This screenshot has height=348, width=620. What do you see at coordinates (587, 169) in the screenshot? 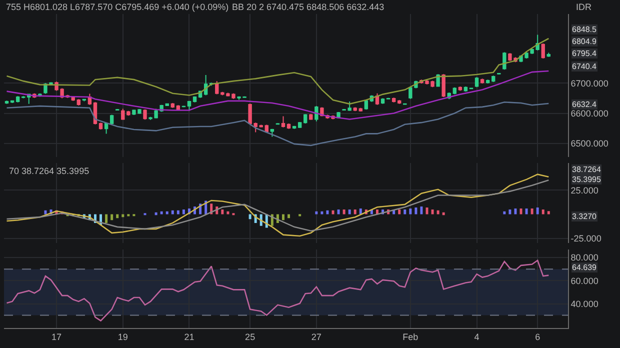
I see `text: 38.7264` at bounding box center [587, 169].